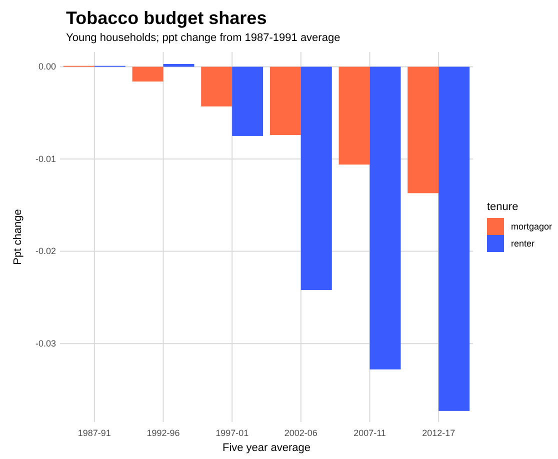  Describe the element at coordinates (166, 18) in the screenshot. I see `chart-title: Tobacco budget shares` at that location.